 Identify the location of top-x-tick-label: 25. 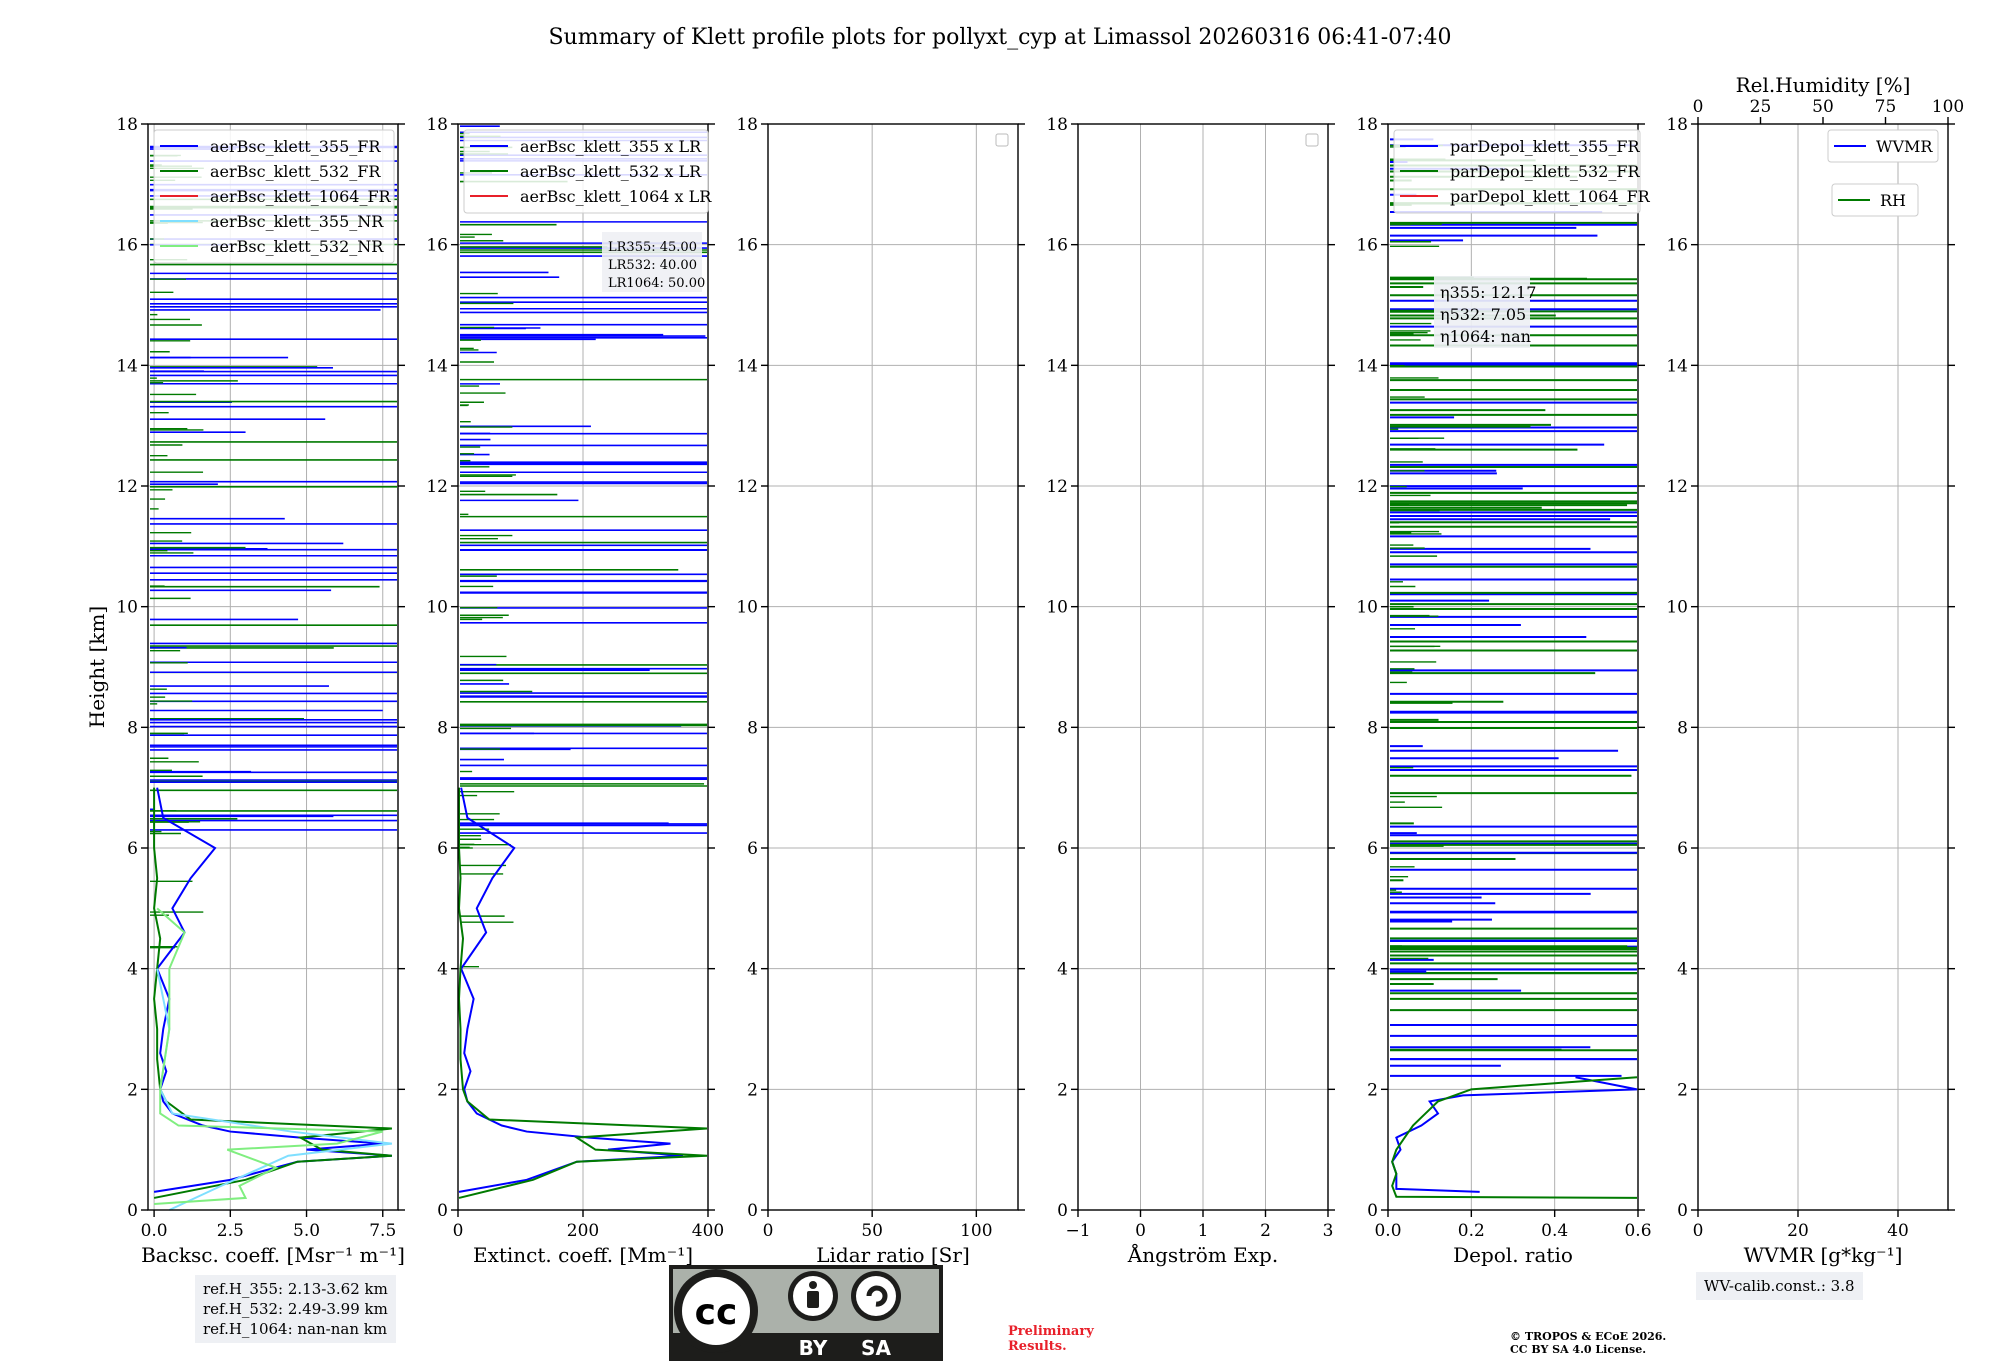
(1761, 107).